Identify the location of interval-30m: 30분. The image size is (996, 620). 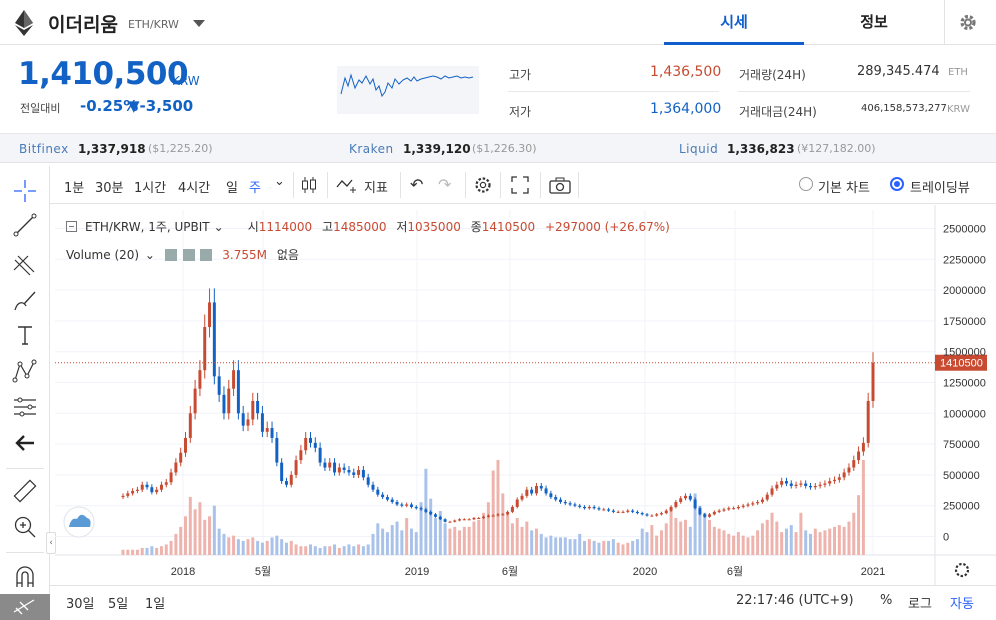
(109, 188).